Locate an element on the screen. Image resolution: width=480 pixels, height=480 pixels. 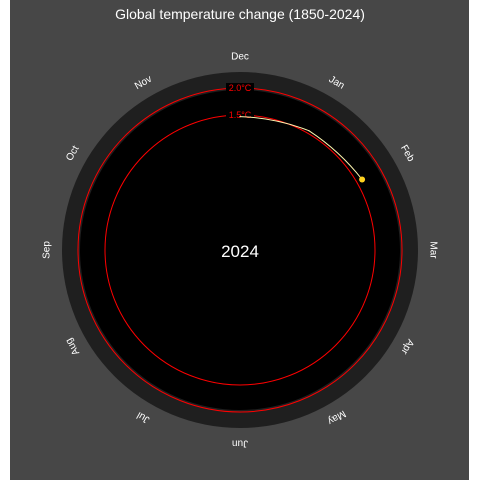
ring-label: 1.5°C is located at coordinates (240, 115).